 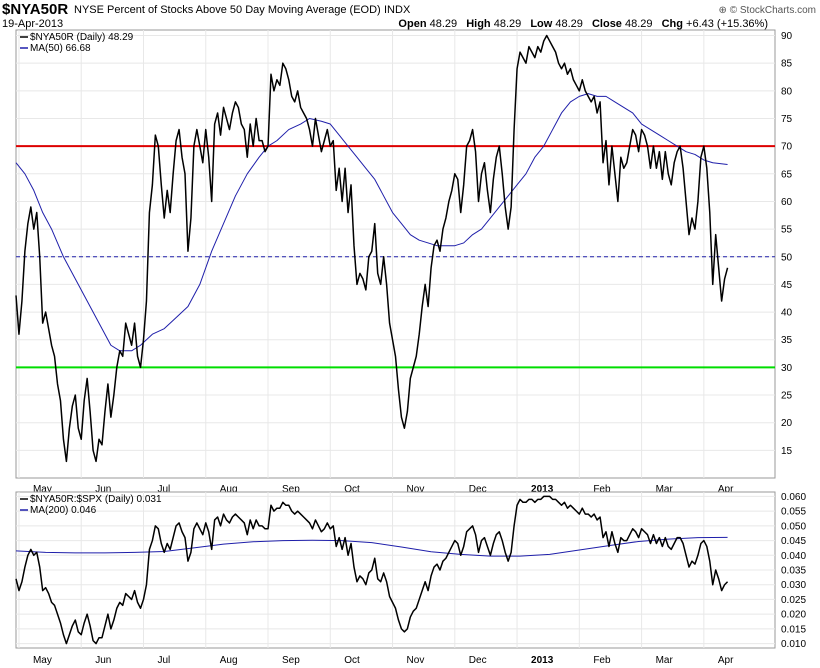 What do you see at coordinates (63, 510) in the screenshot?
I see `legend-entry: MA(200) 0.046` at bounding box center [63, 510].